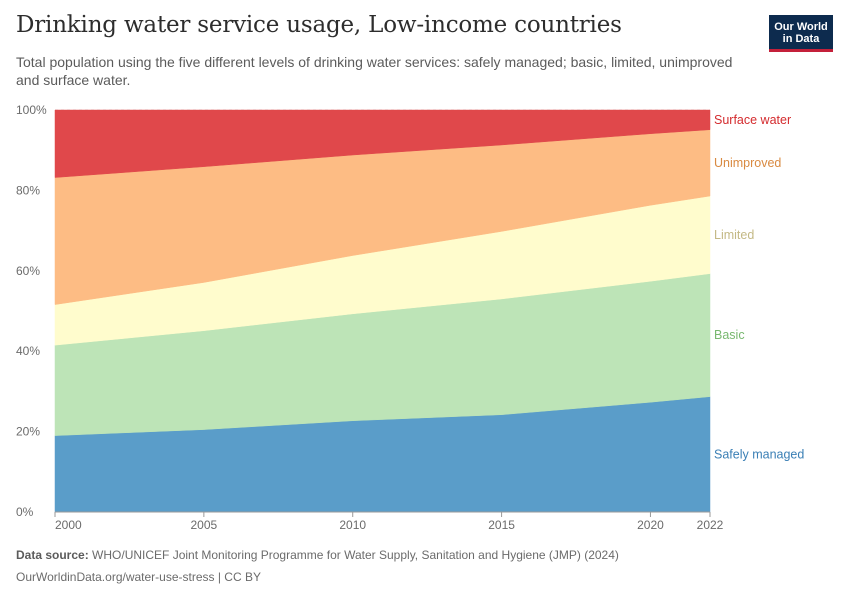  What do you see at coordinates (650, 525) in the screenshot?
I see `x-tick-label: 2020` at bounding box center [650, 525].